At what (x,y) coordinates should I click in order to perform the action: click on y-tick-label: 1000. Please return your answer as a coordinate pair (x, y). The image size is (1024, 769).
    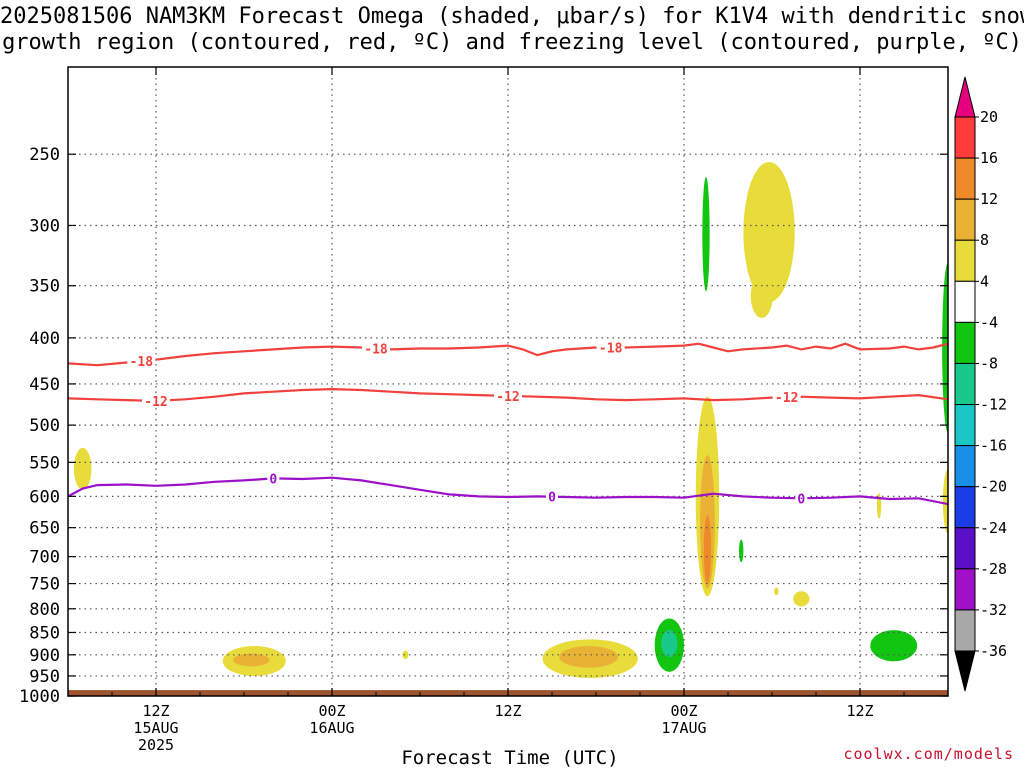
    Looking at the image, I should click on (39, 697).